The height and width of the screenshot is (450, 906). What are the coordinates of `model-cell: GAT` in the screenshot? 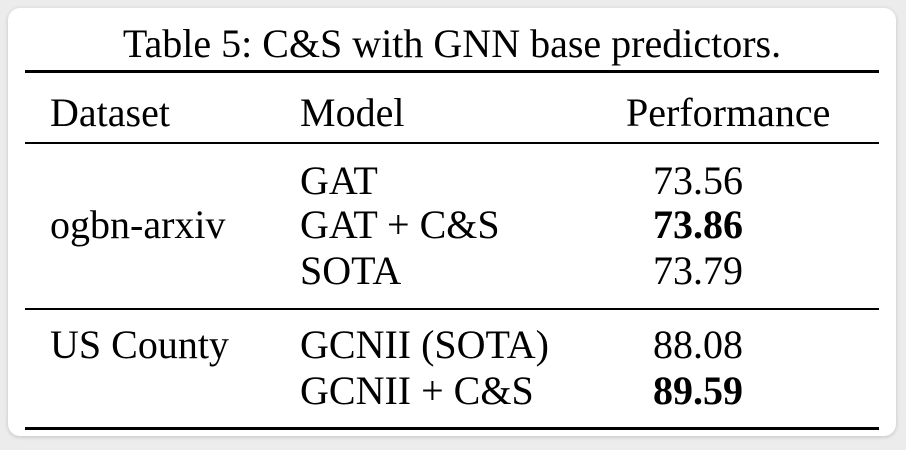 It's located at (339, 180).